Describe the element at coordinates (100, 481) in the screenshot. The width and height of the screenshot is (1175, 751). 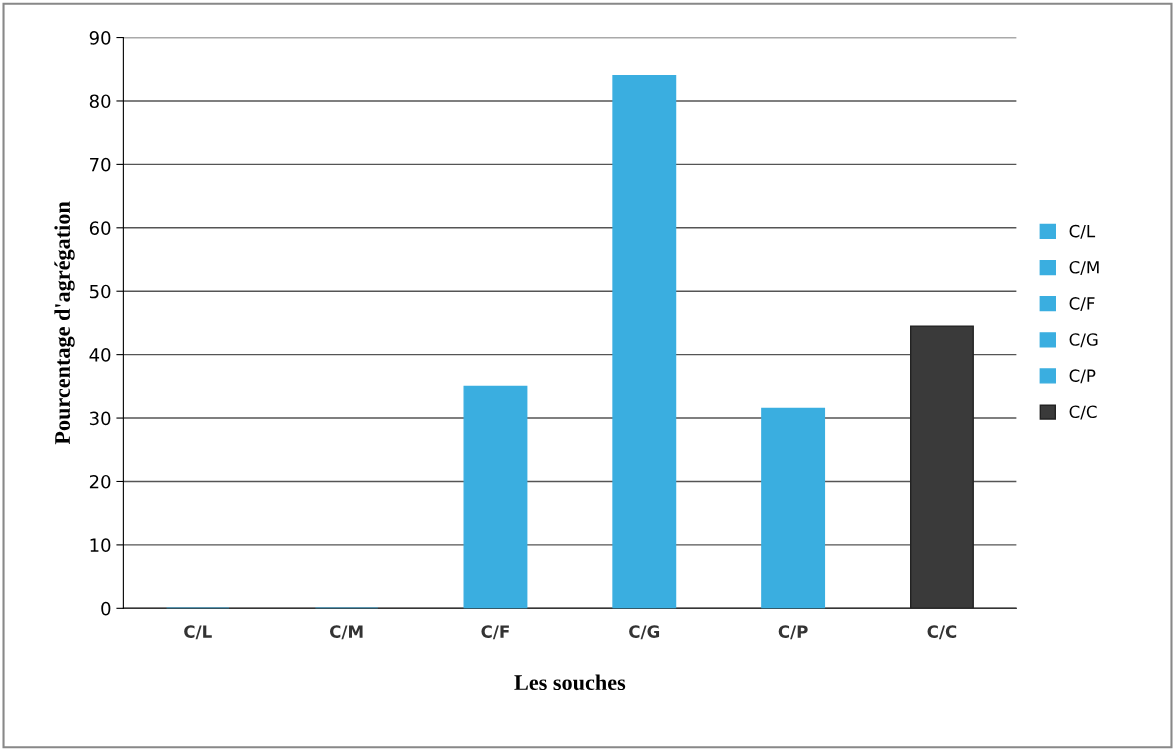
I see `y-tick-label: 20` at that location.